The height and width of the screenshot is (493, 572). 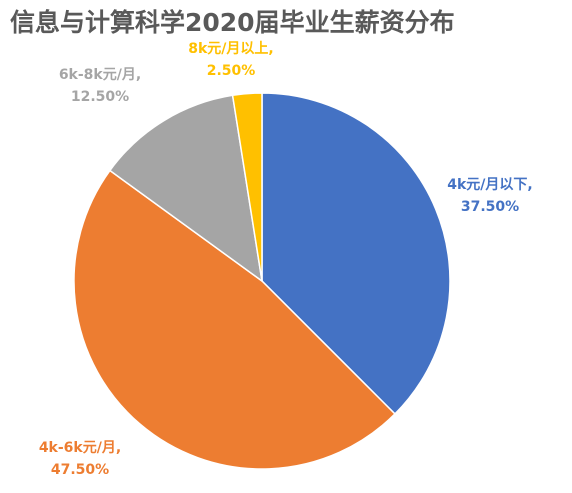 I want to click on data-label-1-percent: 37.50%, so click(x=490, y=207).